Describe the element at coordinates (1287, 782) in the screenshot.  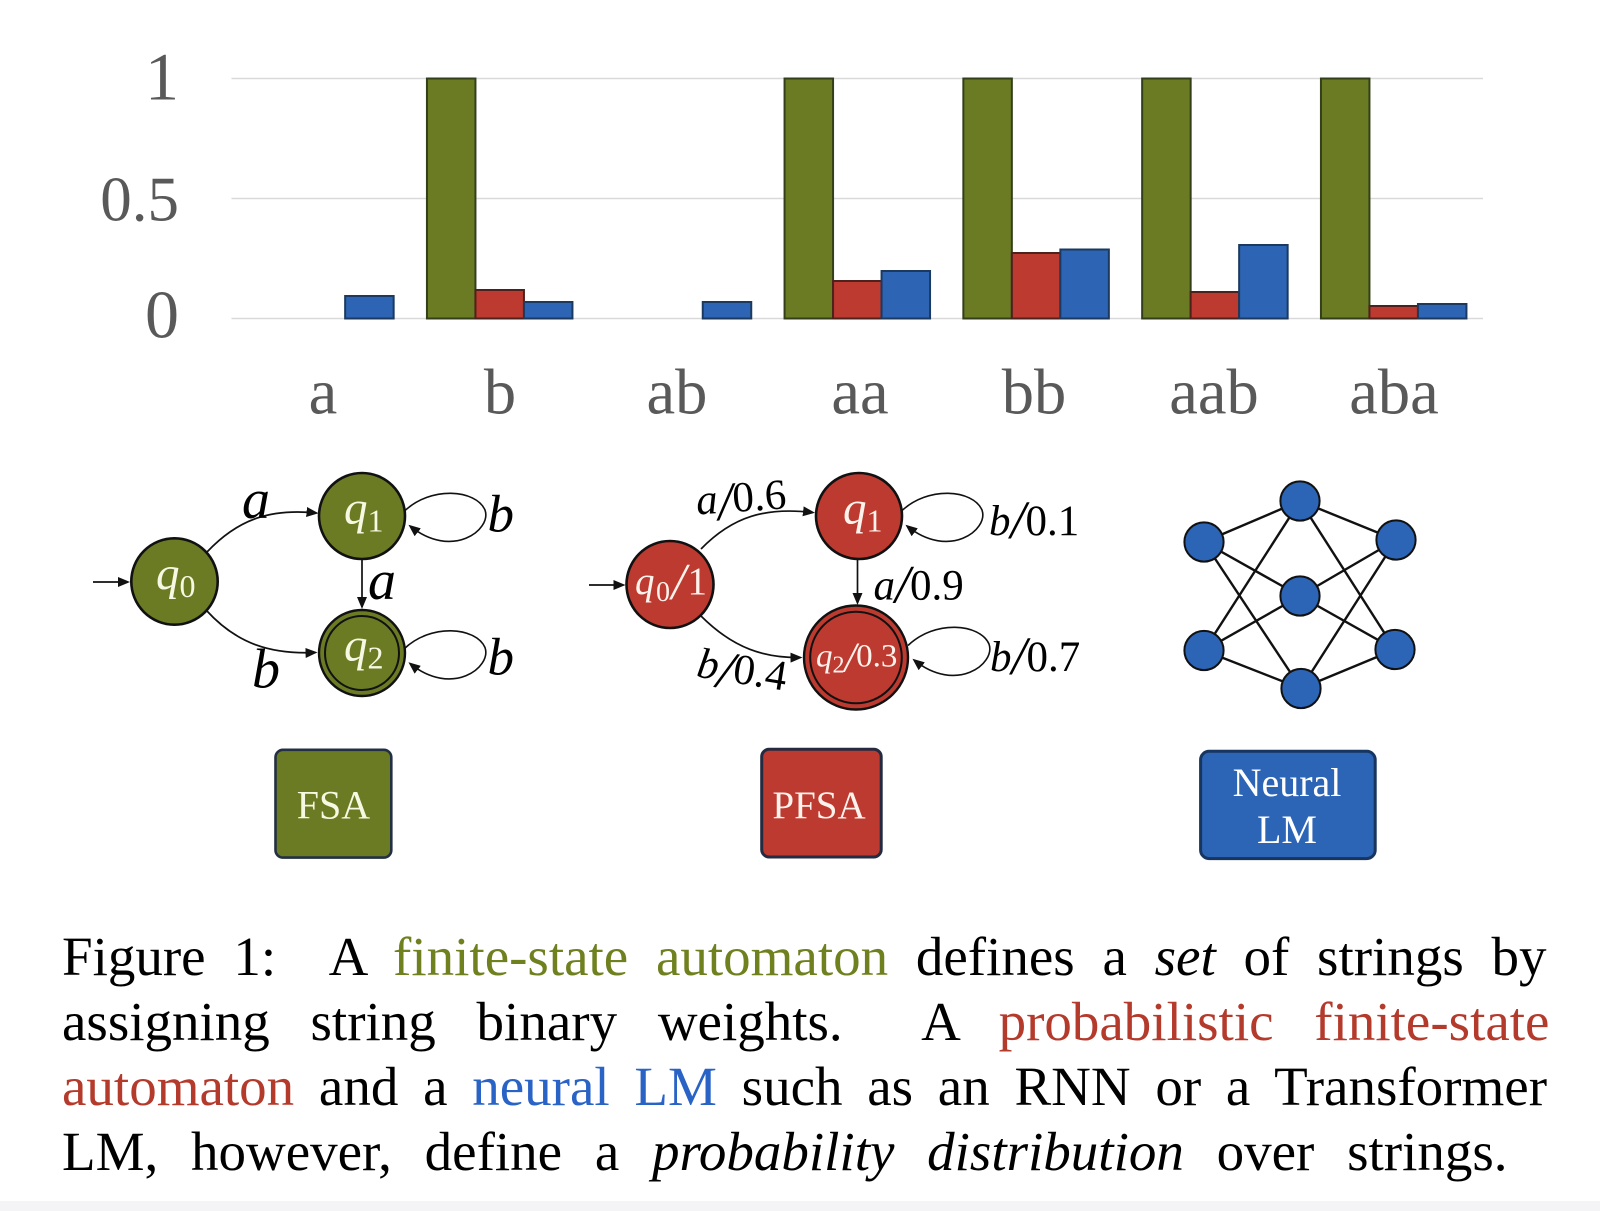
I see `svg-text: Neural` at that location.